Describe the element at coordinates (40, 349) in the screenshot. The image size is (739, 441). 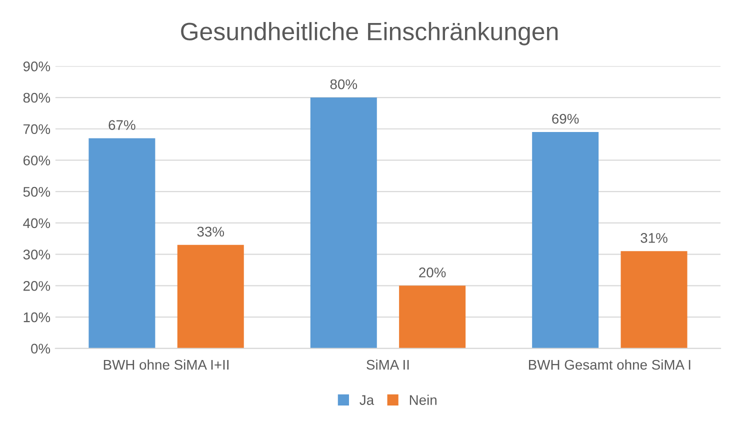
I see `y-tick-label: 0%` at that location.